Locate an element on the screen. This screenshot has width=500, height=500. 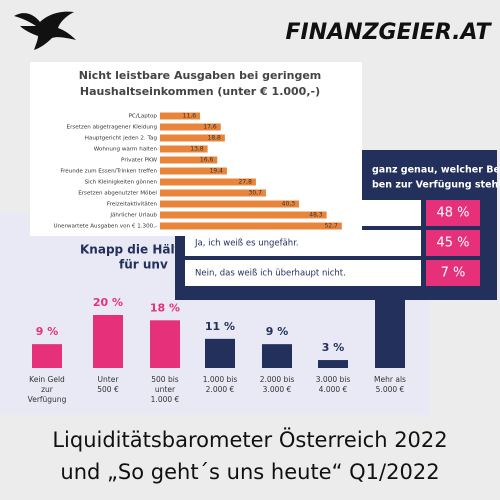
card-header: ben zur Verfügung steht: is located at coordinates (436, 185).